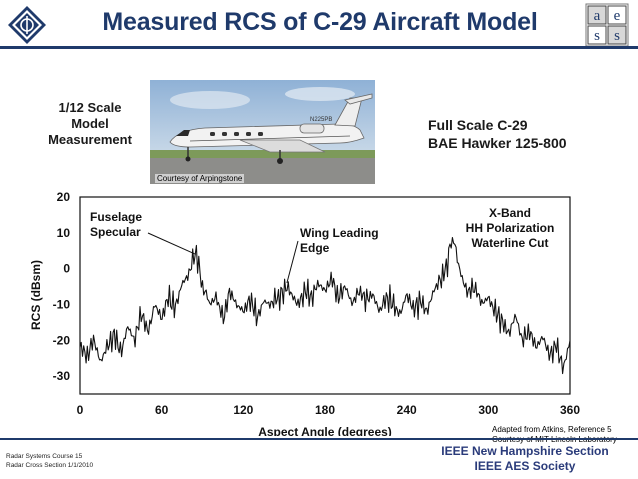 The height and width of the screenshot is (479, 638). Describe the element at coordinates (50, 465) in the screenshot. I see `course-footer-line: Radar Cross Section 1/1/2010` at that location.